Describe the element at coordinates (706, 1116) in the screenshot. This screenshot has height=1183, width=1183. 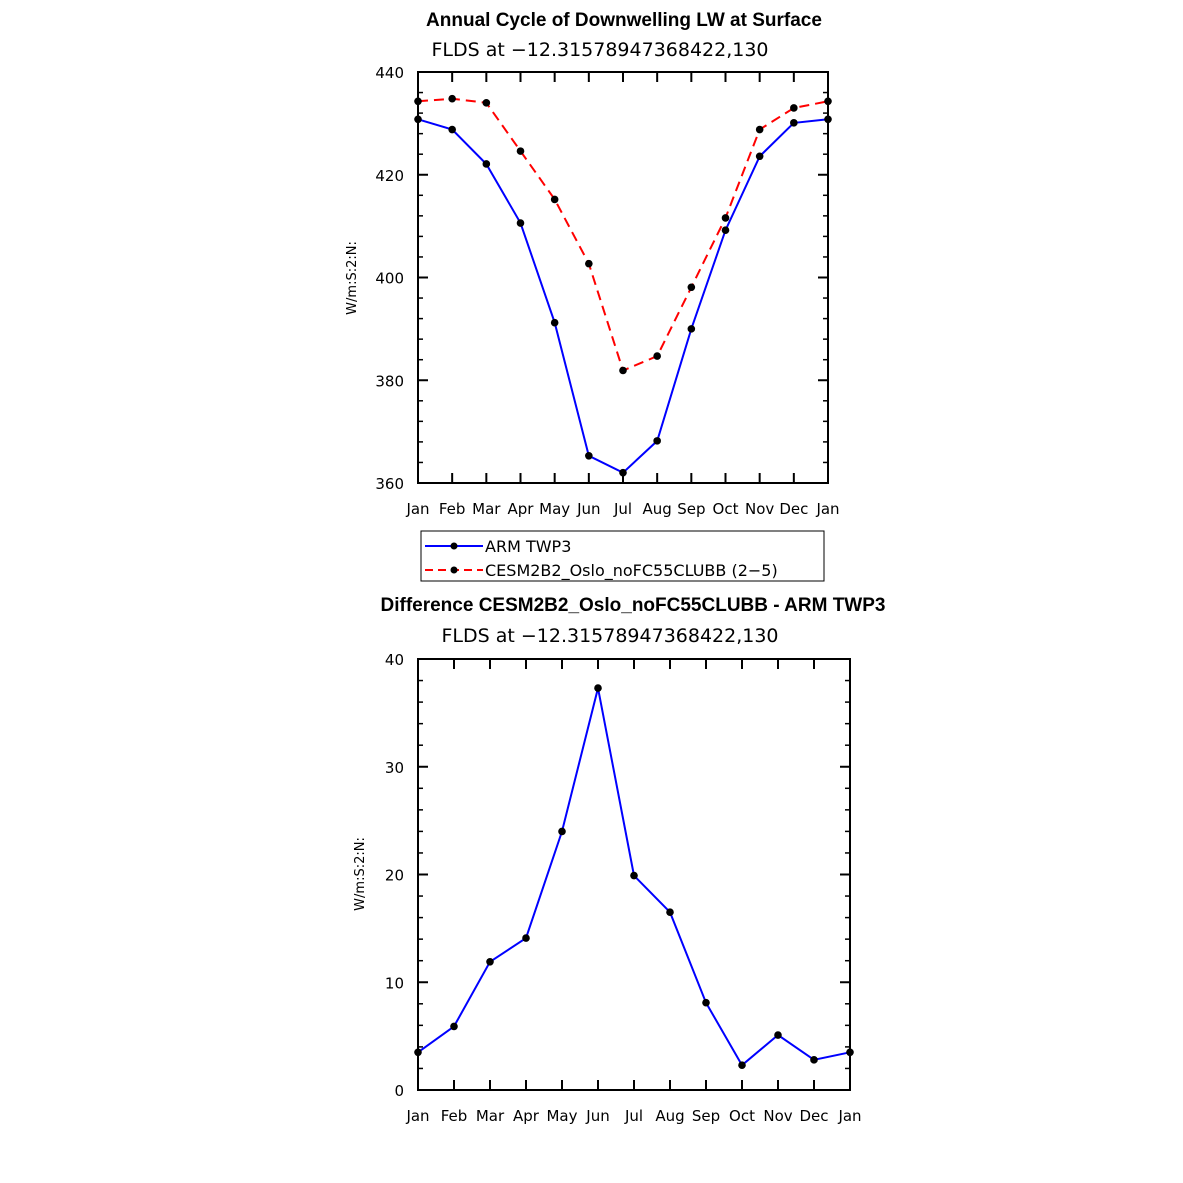
I see `bottom-xtick-label: Sep` at that location.